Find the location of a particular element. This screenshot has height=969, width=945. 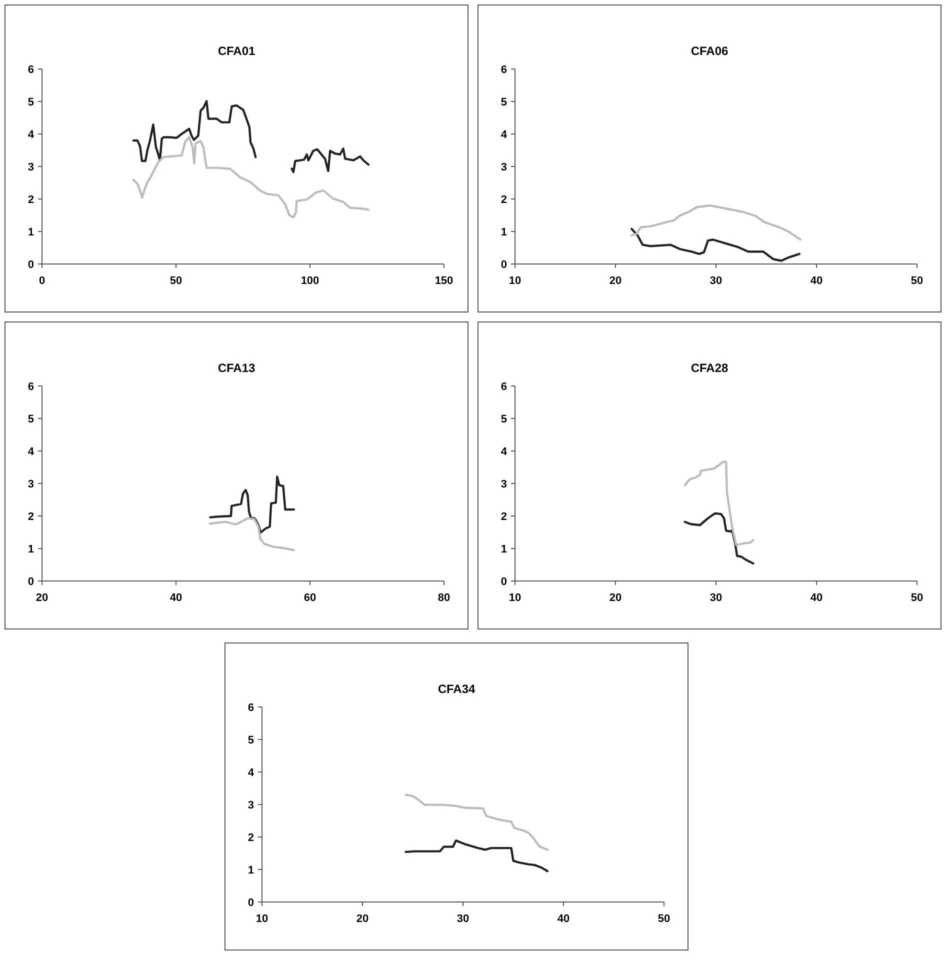

x-tick-label: 150 is located at coordinates (444, 281).